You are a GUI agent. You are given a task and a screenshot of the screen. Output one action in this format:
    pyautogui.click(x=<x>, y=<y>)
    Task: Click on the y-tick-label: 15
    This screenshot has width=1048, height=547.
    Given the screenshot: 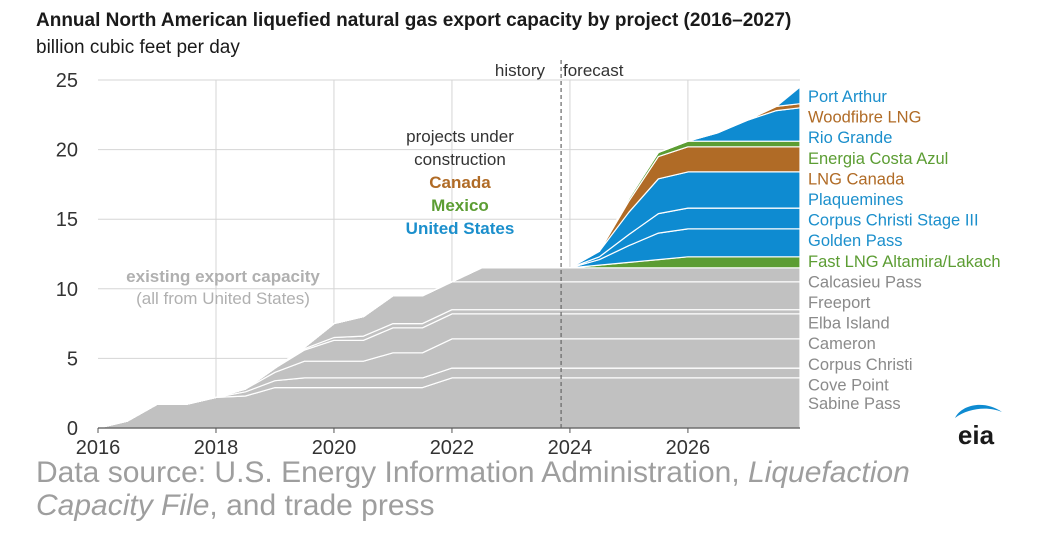 What is the action you would take?
    pyautogui.click(x=67, y=220)
    